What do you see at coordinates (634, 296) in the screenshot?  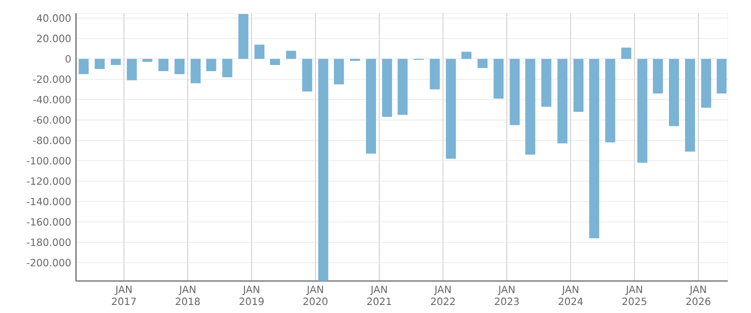 I see `x-tick-label: JAN 2025` at bounding box center [634, 296].